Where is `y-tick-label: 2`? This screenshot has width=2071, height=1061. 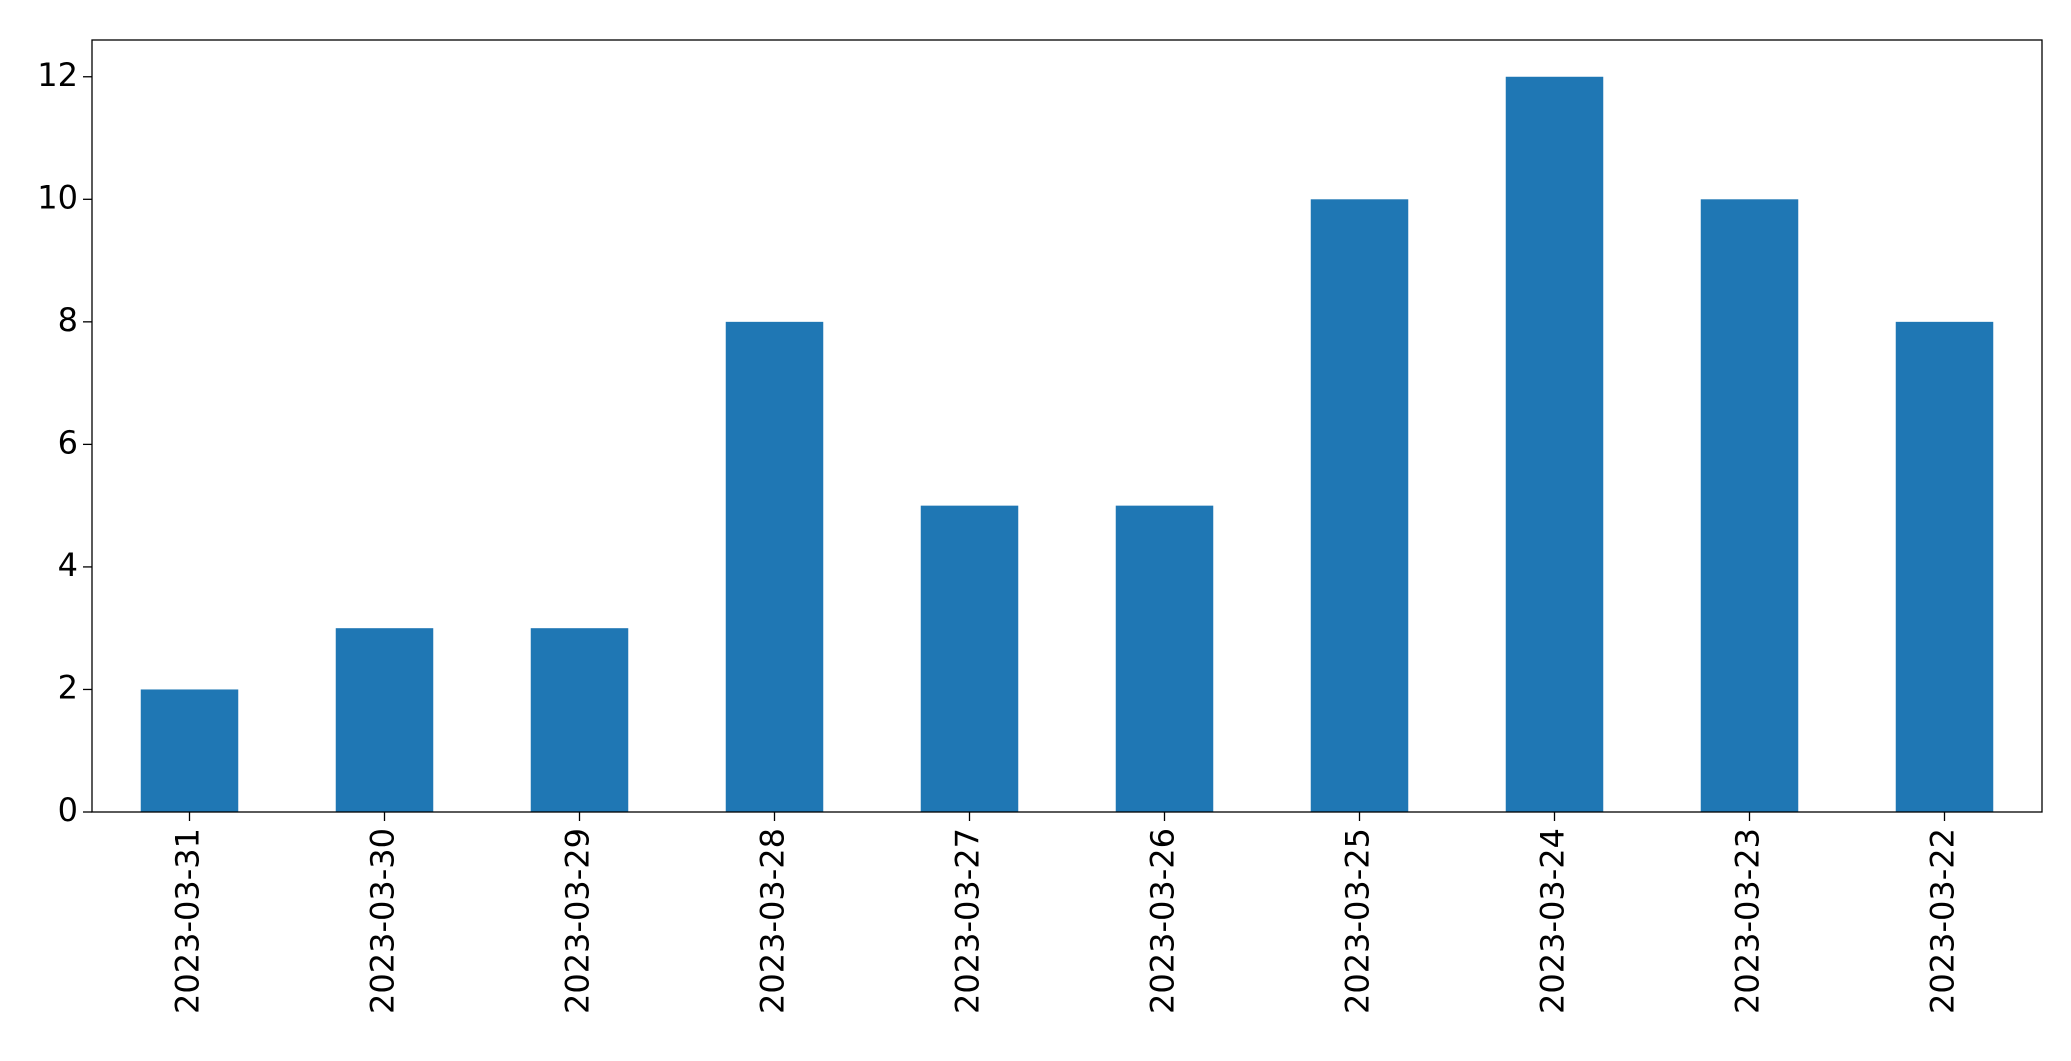
y-tick-label: 2 is located at coordinates (68, 687).